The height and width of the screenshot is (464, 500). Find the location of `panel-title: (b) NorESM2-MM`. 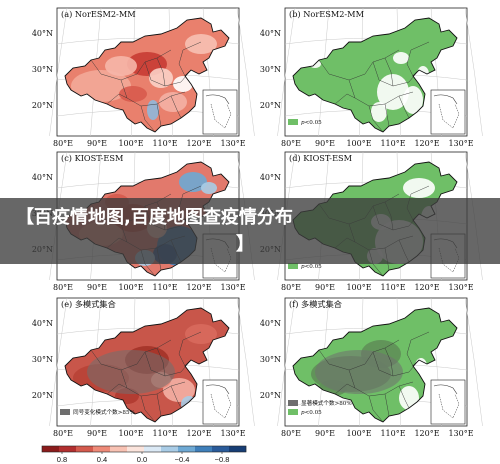

panel-title: (b) NorESM2-MM is located at coordinates (326, 14).